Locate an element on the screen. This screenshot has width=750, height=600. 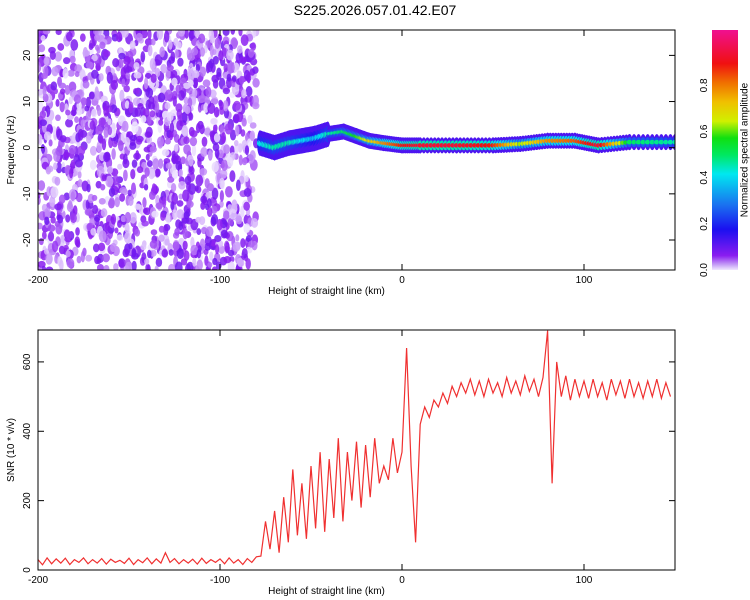
y-tick-label: 200 is located at coordinates (27, 500).